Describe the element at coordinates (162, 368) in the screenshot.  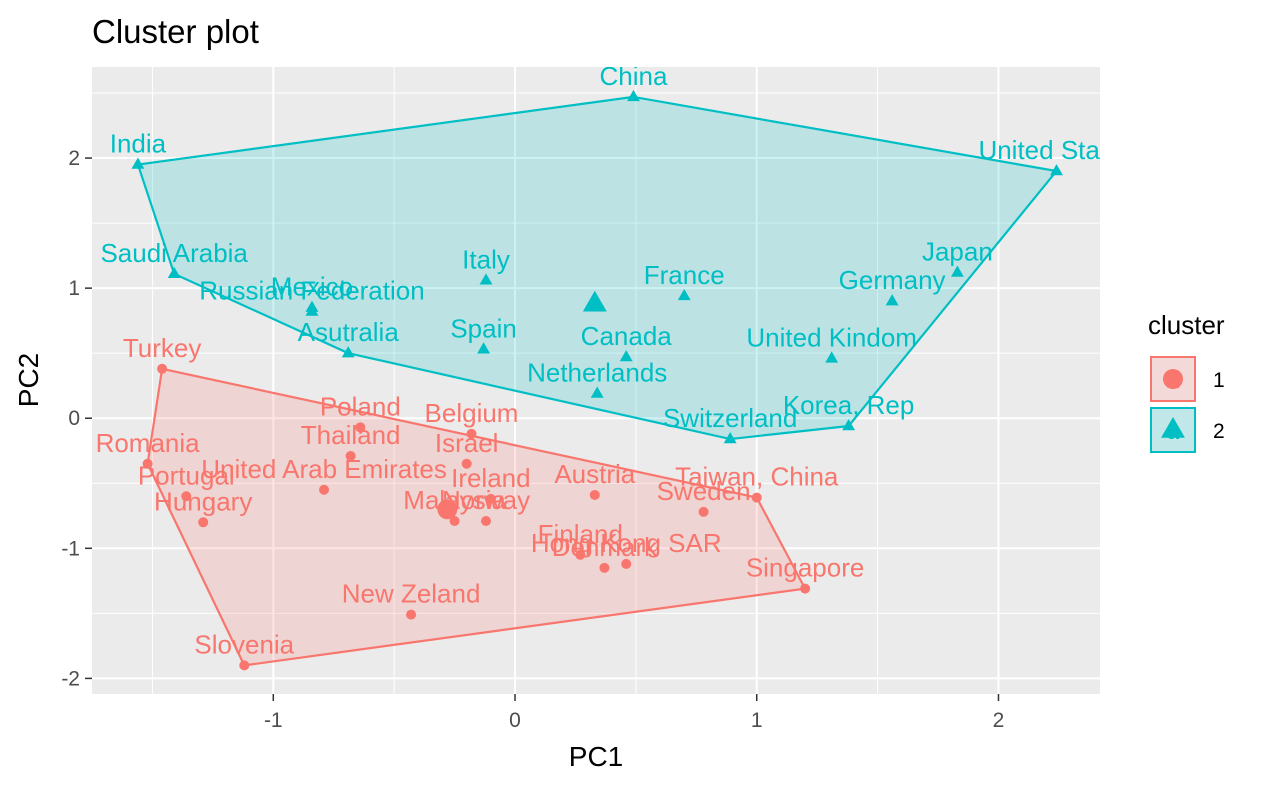
I see `point-turkey` at that location.